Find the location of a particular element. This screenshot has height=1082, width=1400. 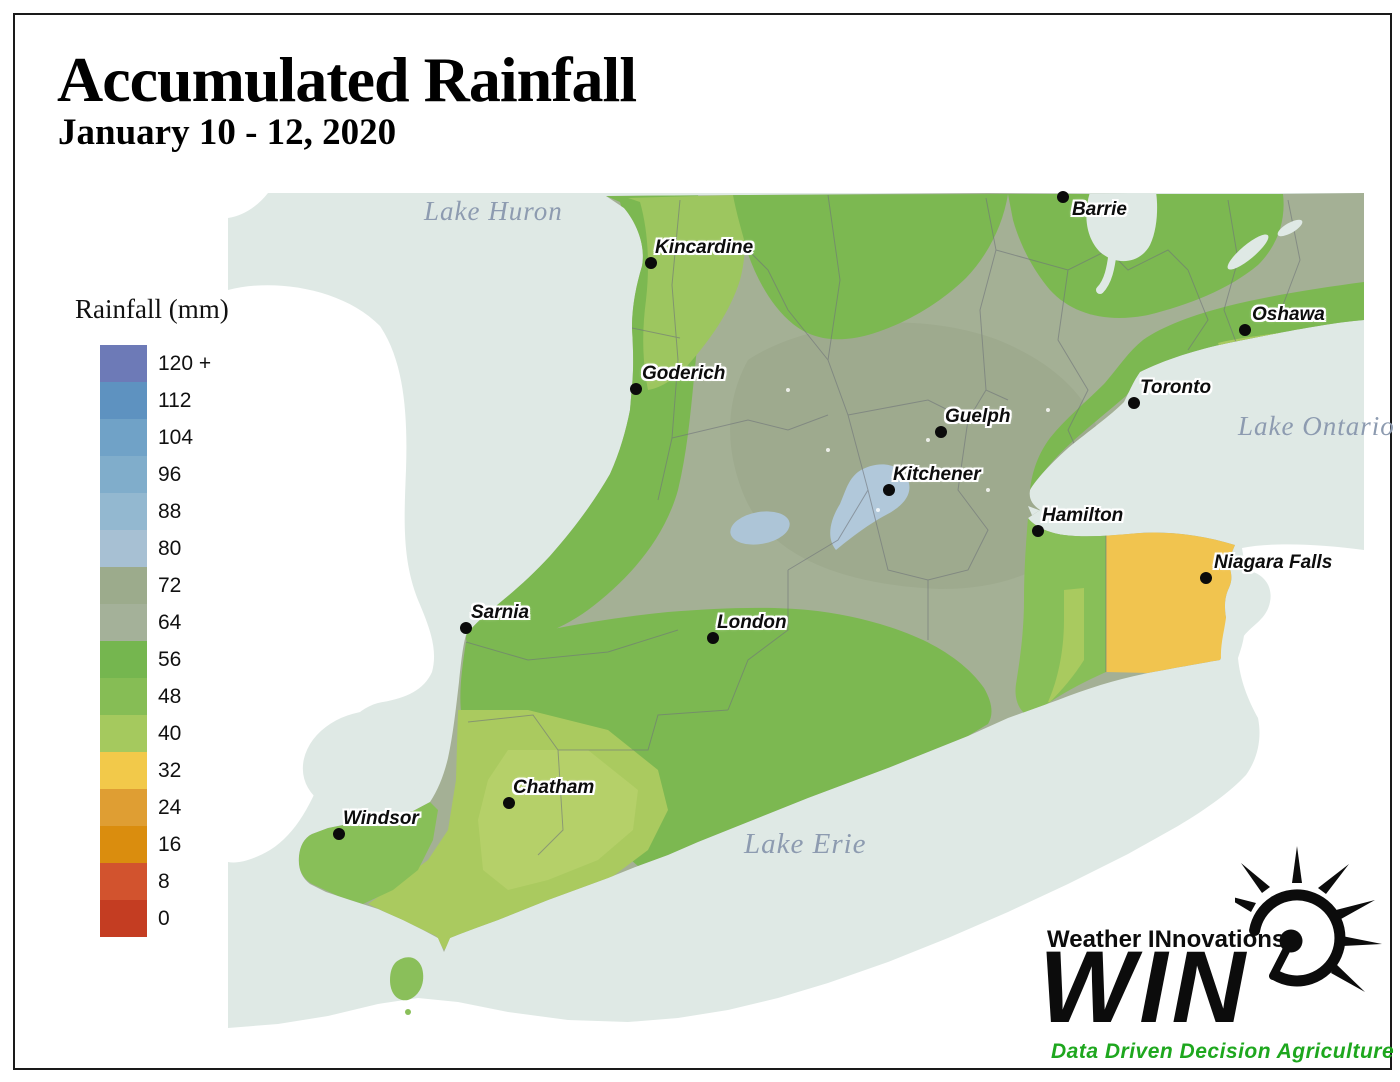

city-label: Barrie is located at coordinates (1099, 209).